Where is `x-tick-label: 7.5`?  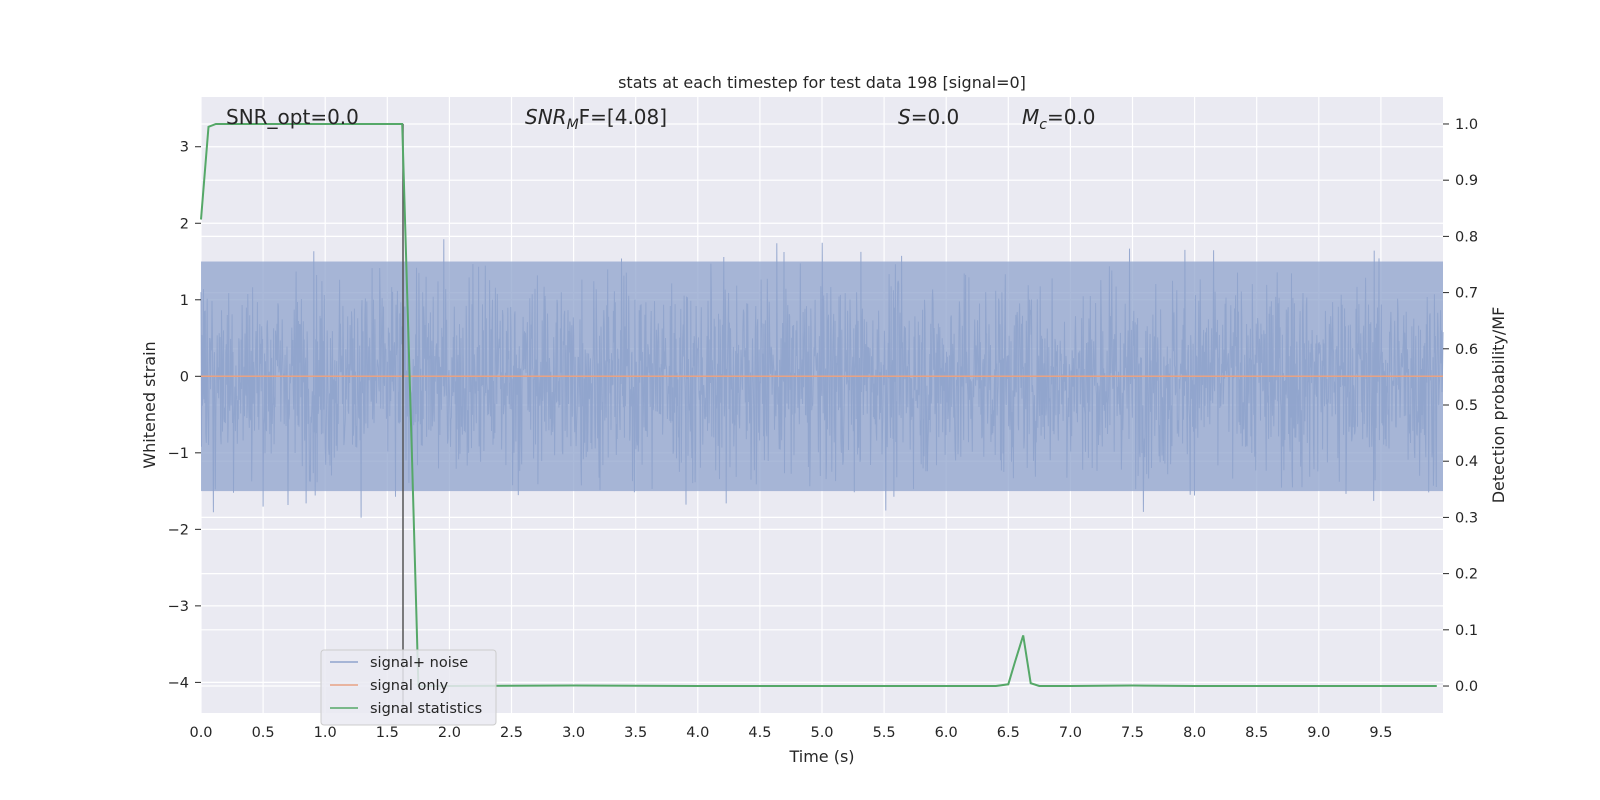 x-tick-label: 7.5 is located at coordinates (1132, 733).